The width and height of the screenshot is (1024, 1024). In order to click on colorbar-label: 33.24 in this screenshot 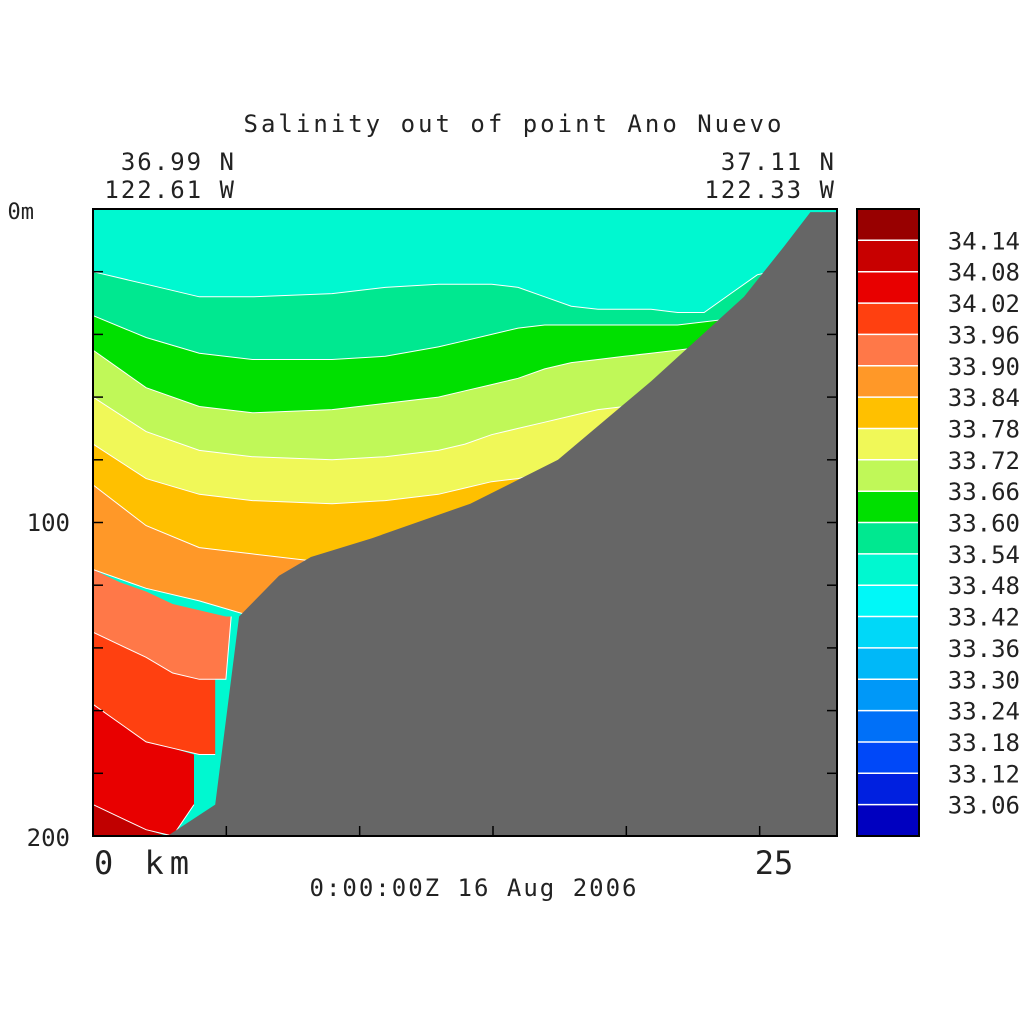, I will do `click(984, 712)`.